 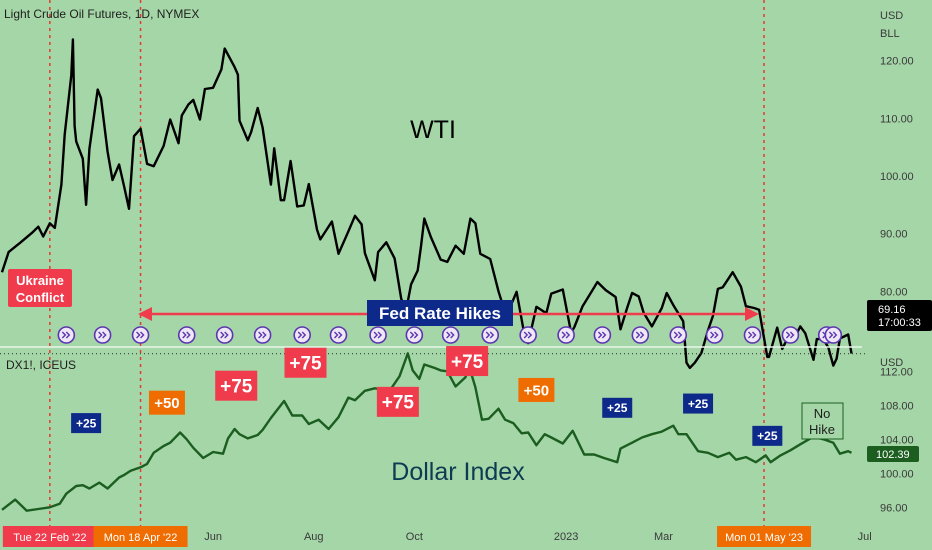 What do you see at coordinates (101, 14) in the screenshot?
I see `wti-pane-title: Light Crude Oil Futures, 1D, NYMEX` at bounding box center [101, 14].